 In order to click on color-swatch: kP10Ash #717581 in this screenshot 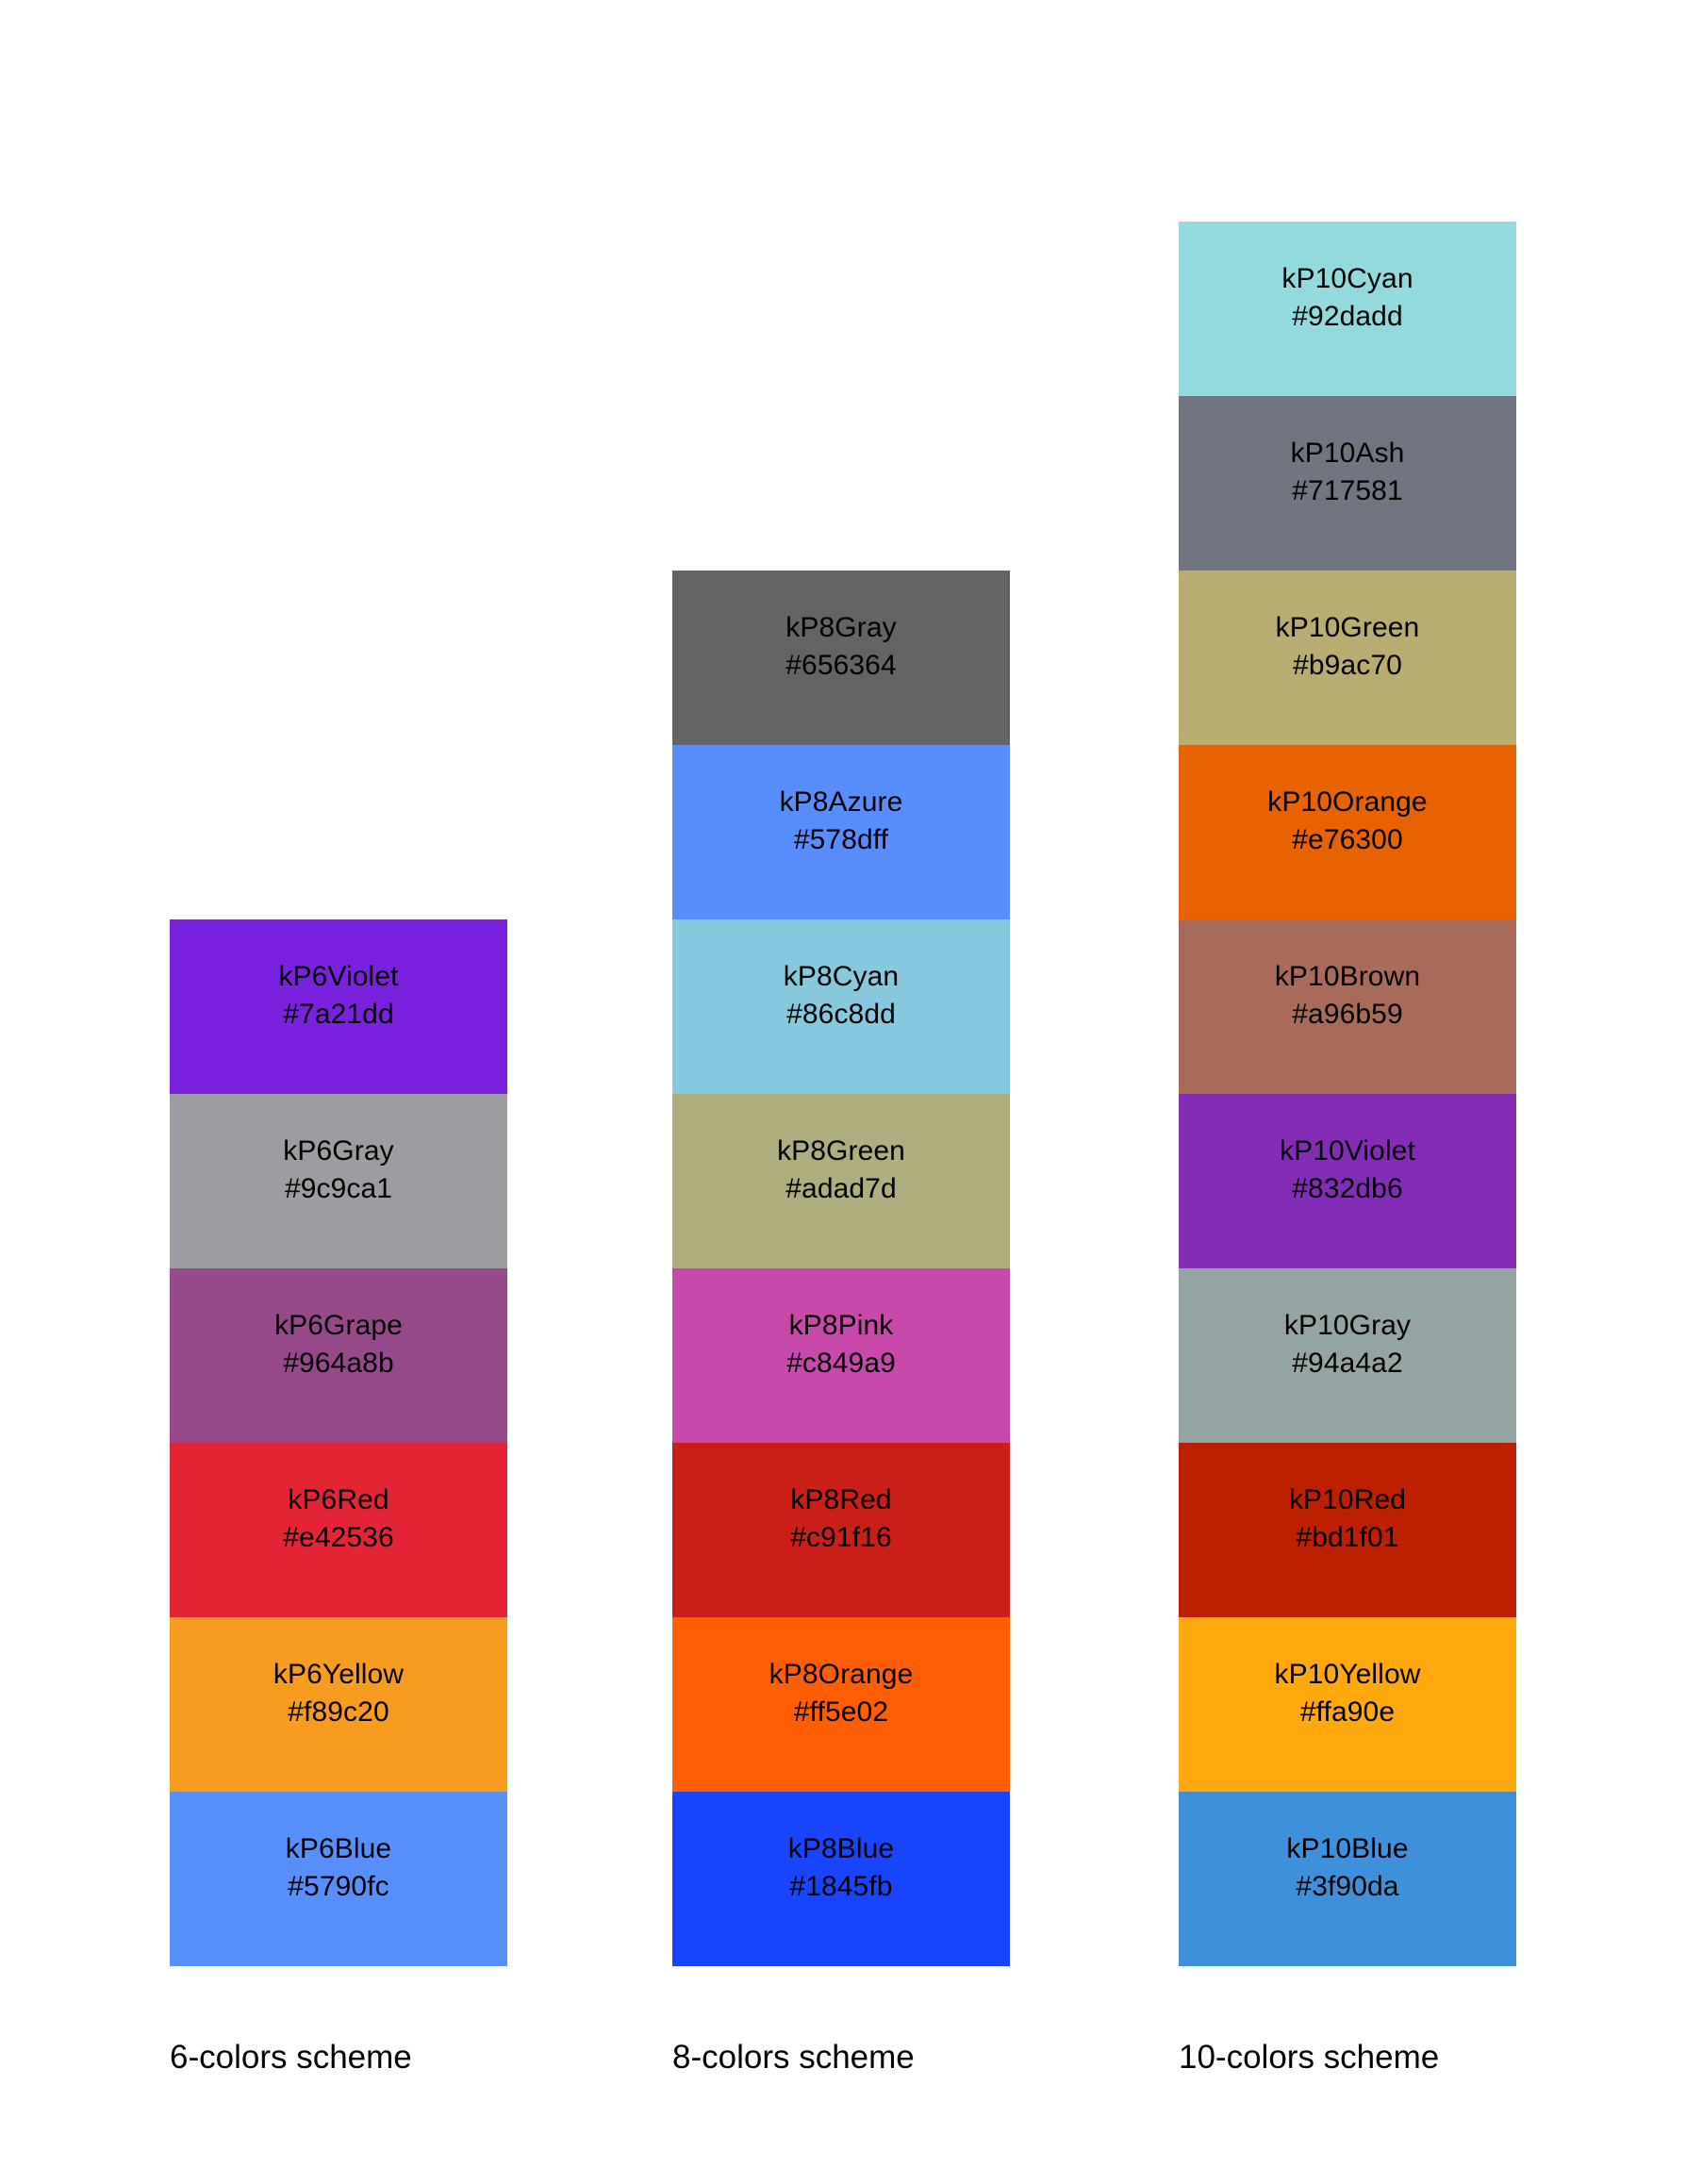, I will do `click(1347, 484)`.